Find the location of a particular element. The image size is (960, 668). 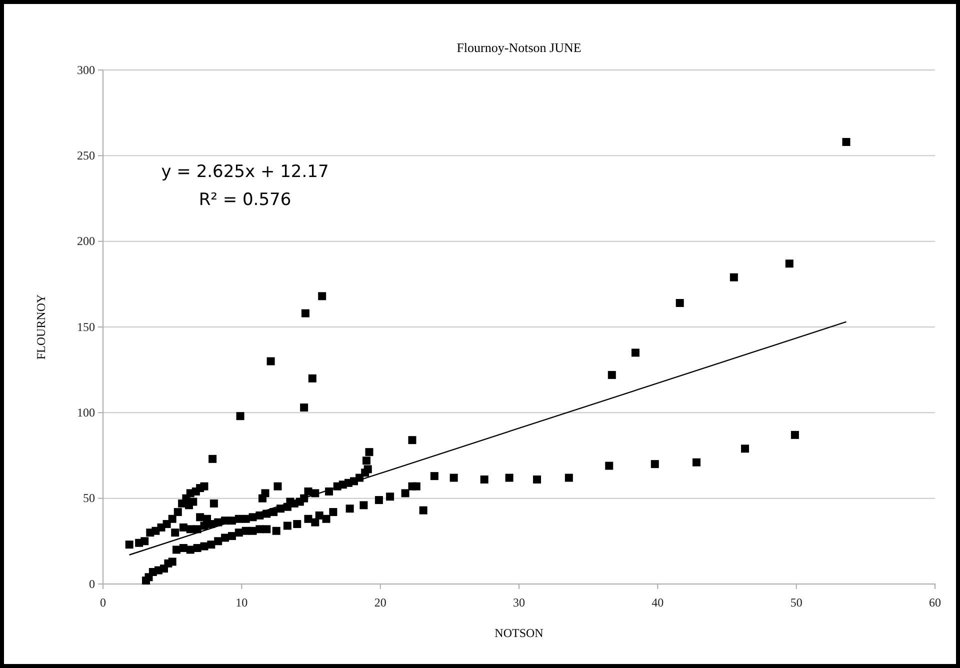

y-tick-label: 100 is located at coordinates (86, 413).